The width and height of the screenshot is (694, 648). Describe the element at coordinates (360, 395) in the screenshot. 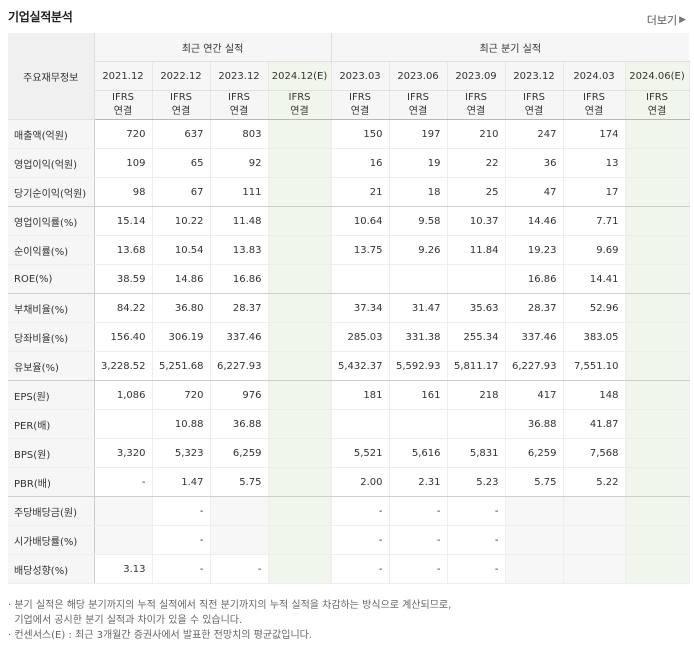

I see `table-cell: 181` at that location.